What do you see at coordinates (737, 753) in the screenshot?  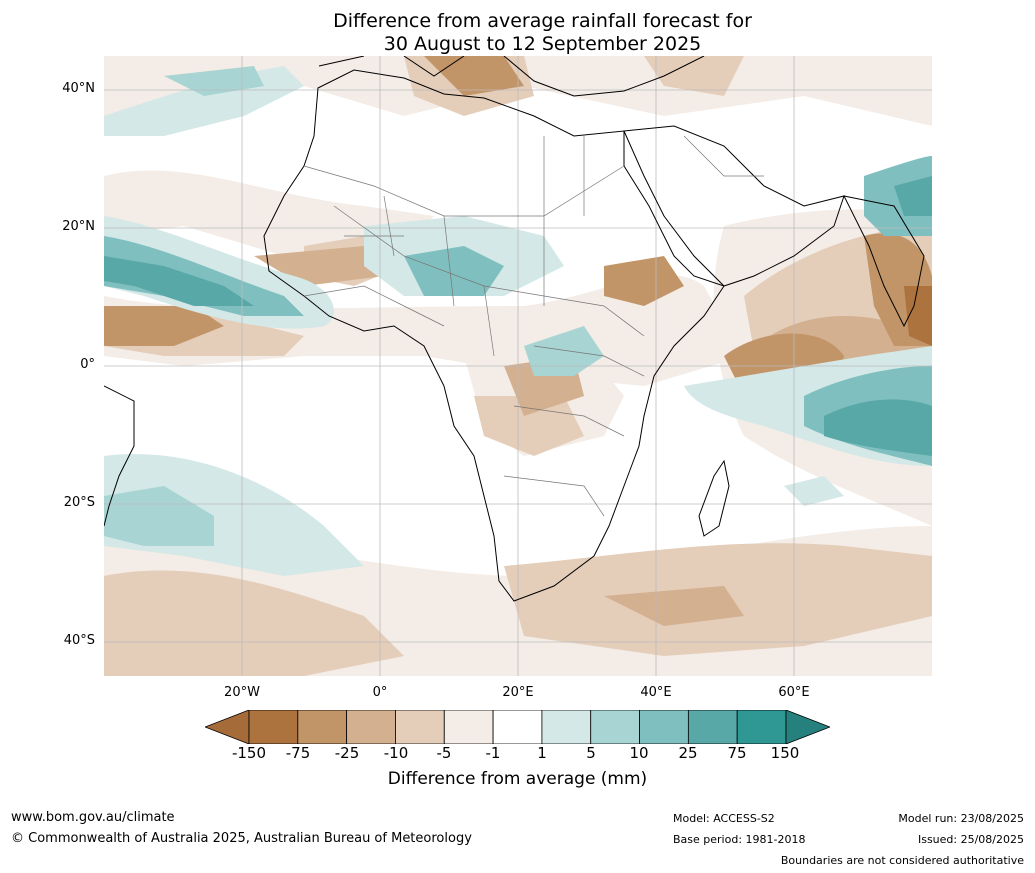 I see `colorbar-tick: 75` at bounding box center [737, 753].